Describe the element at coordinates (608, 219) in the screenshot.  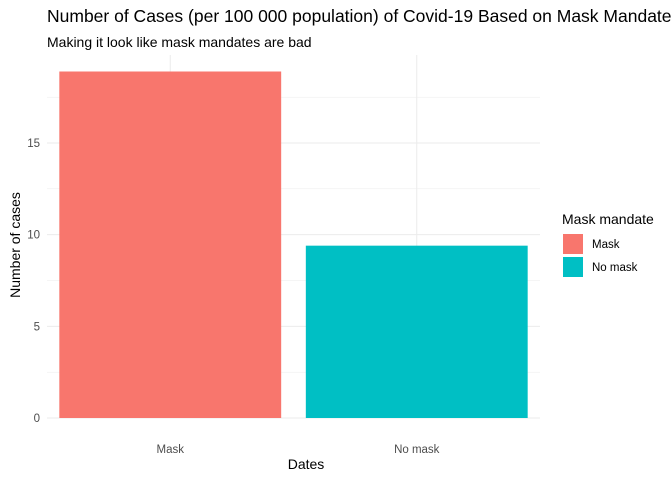
I see `legend-title: Mask mandate` at that location.